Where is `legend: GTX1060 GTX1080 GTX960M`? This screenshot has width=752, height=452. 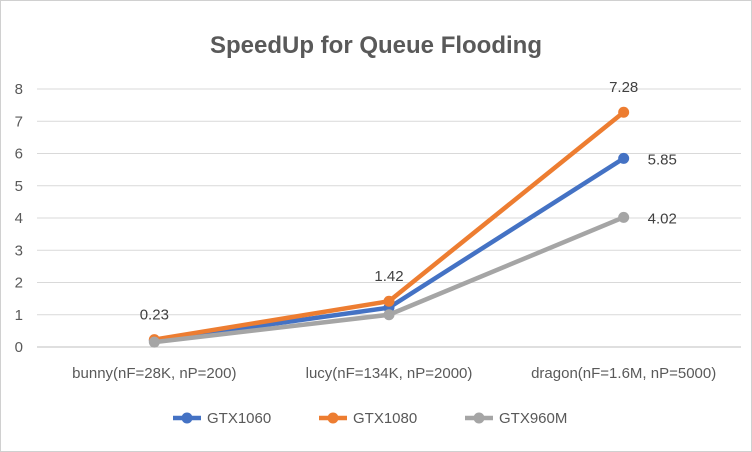
legend: GTX1060 GTX1080 GTX960M is located at coordinates (370, 418).